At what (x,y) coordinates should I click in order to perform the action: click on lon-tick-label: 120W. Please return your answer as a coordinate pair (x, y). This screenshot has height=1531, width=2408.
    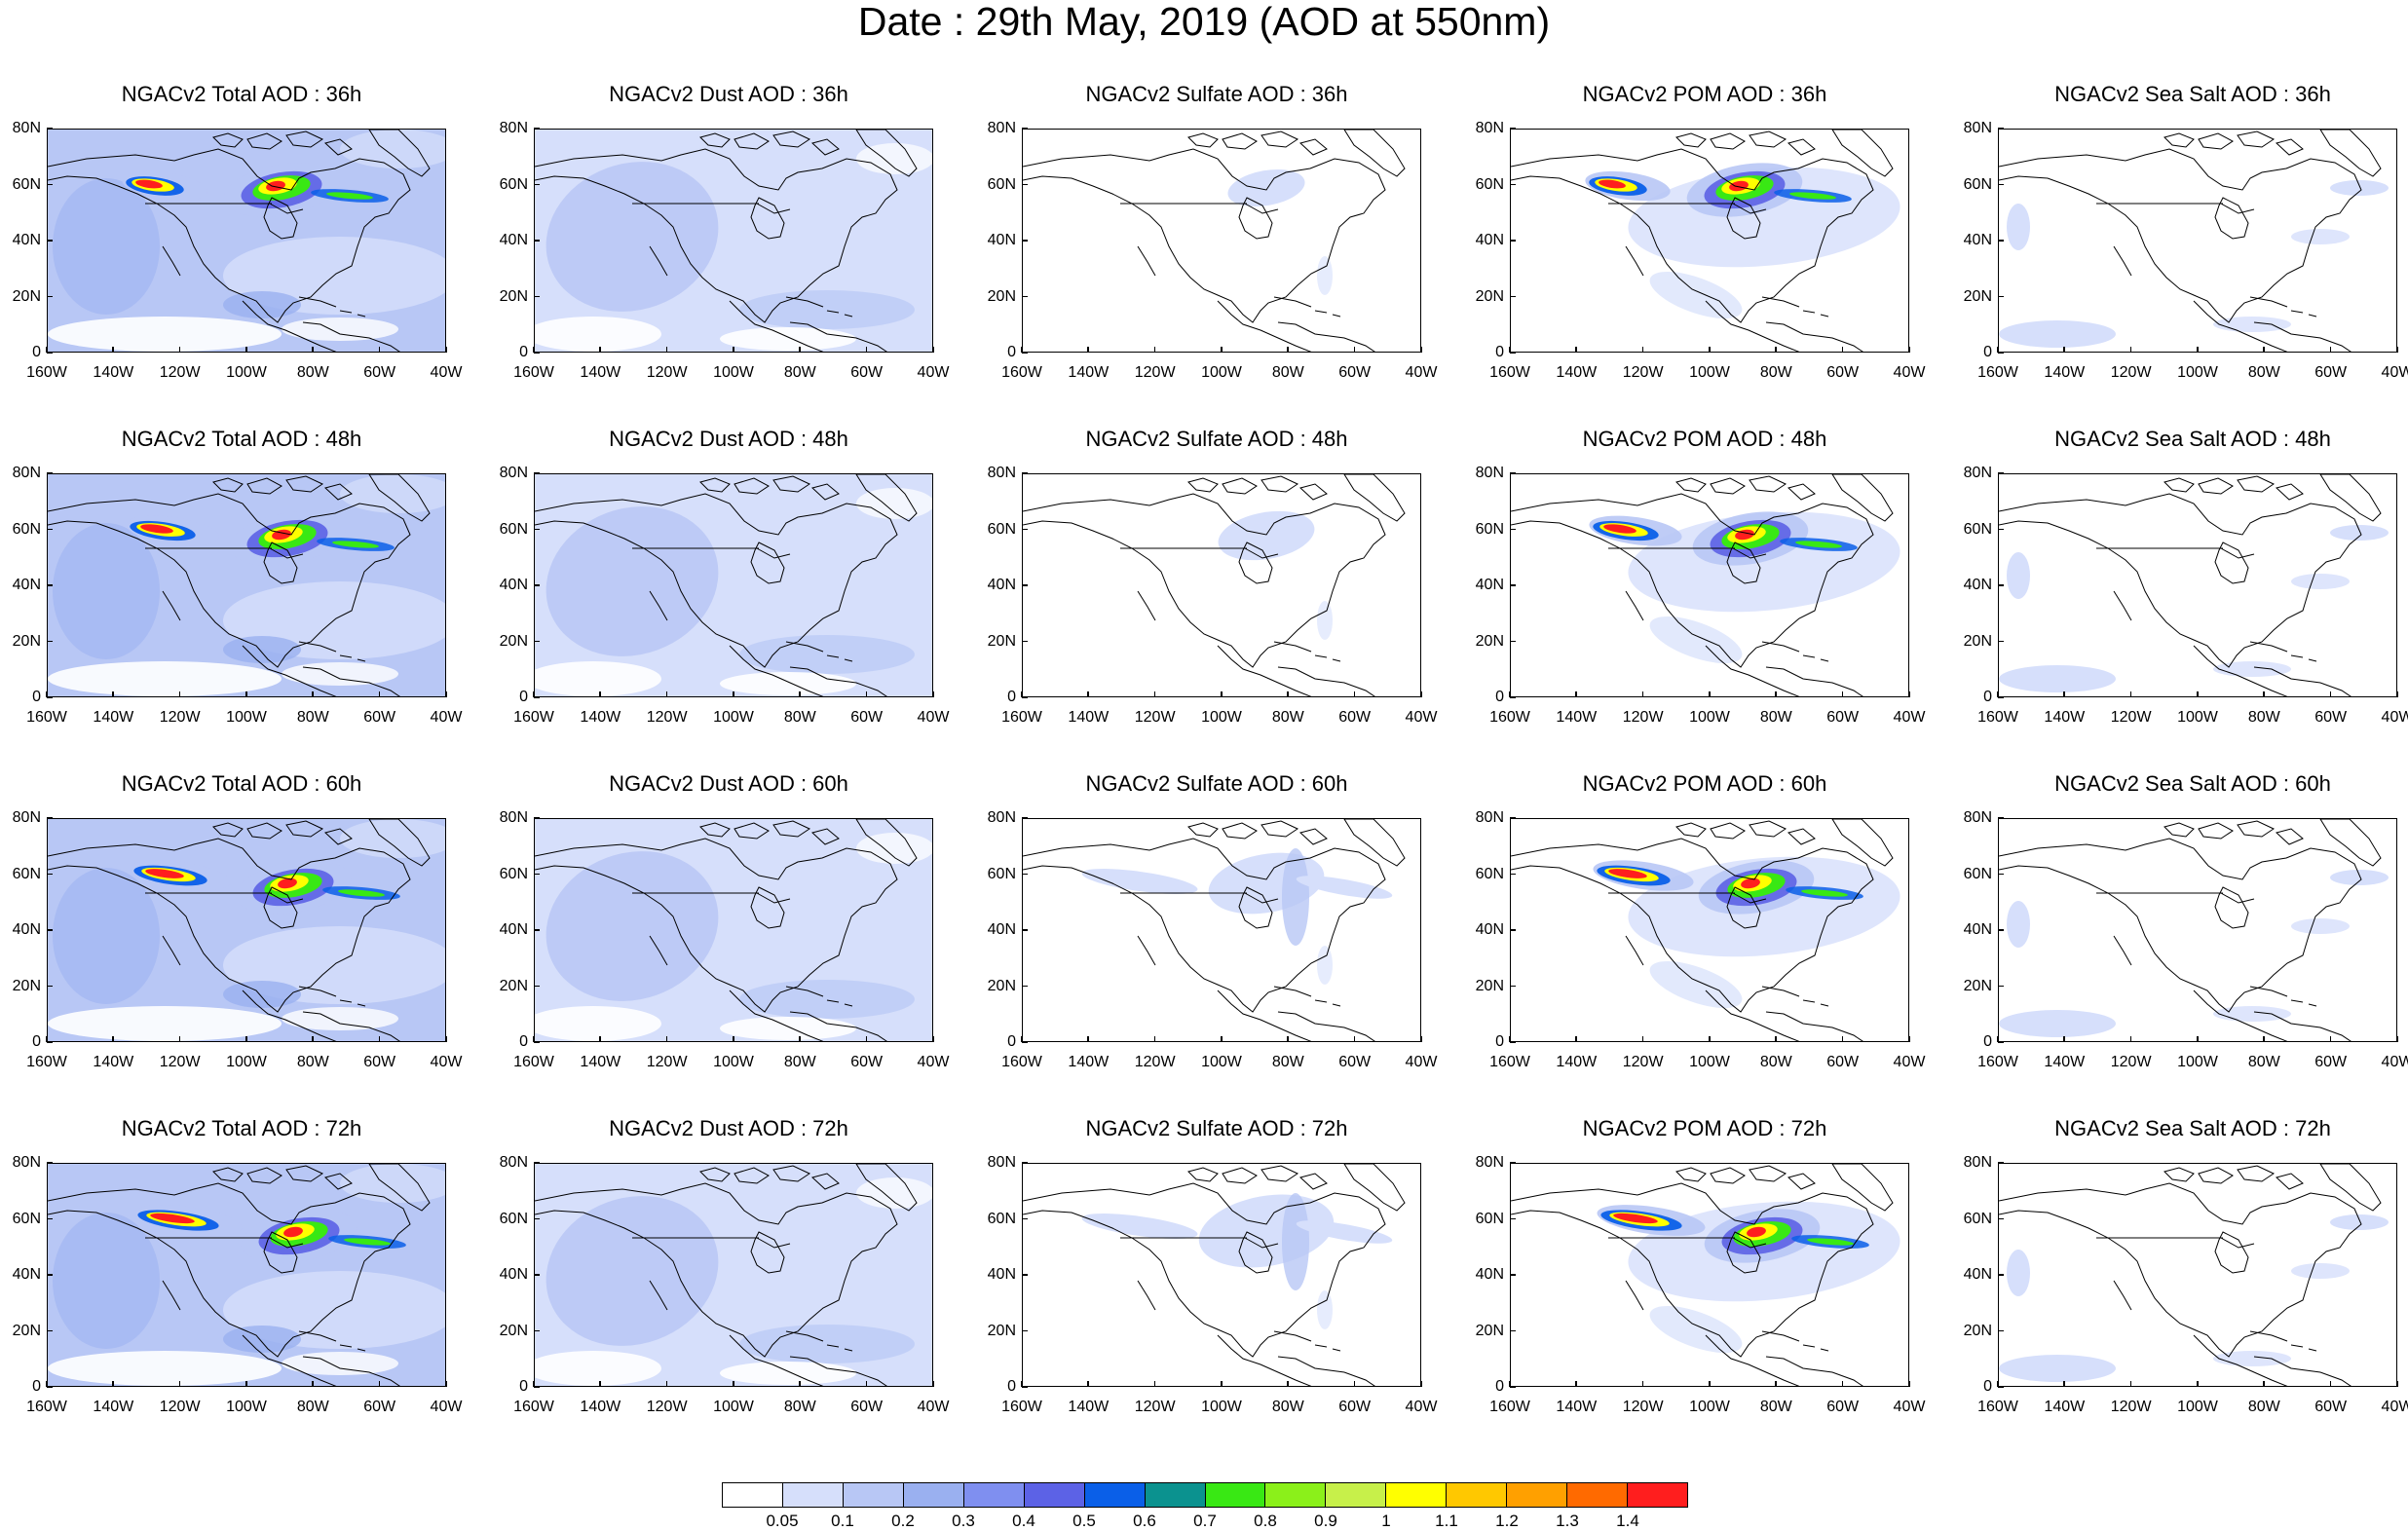
    Looking at the image, I should click on (180, 372).